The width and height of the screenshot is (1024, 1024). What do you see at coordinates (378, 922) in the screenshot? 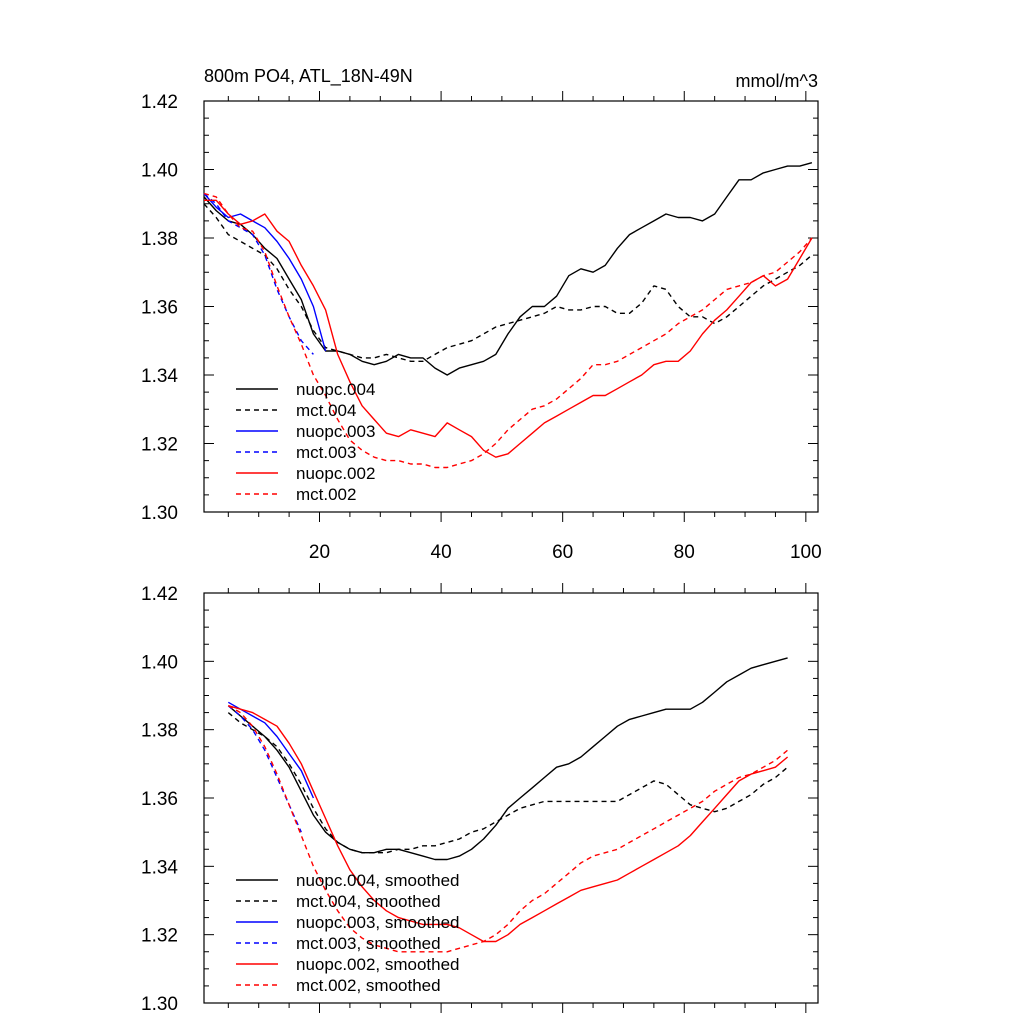
I see `legend-label-2: nuopc.003, smoothed` at bounding box center [378, 922].